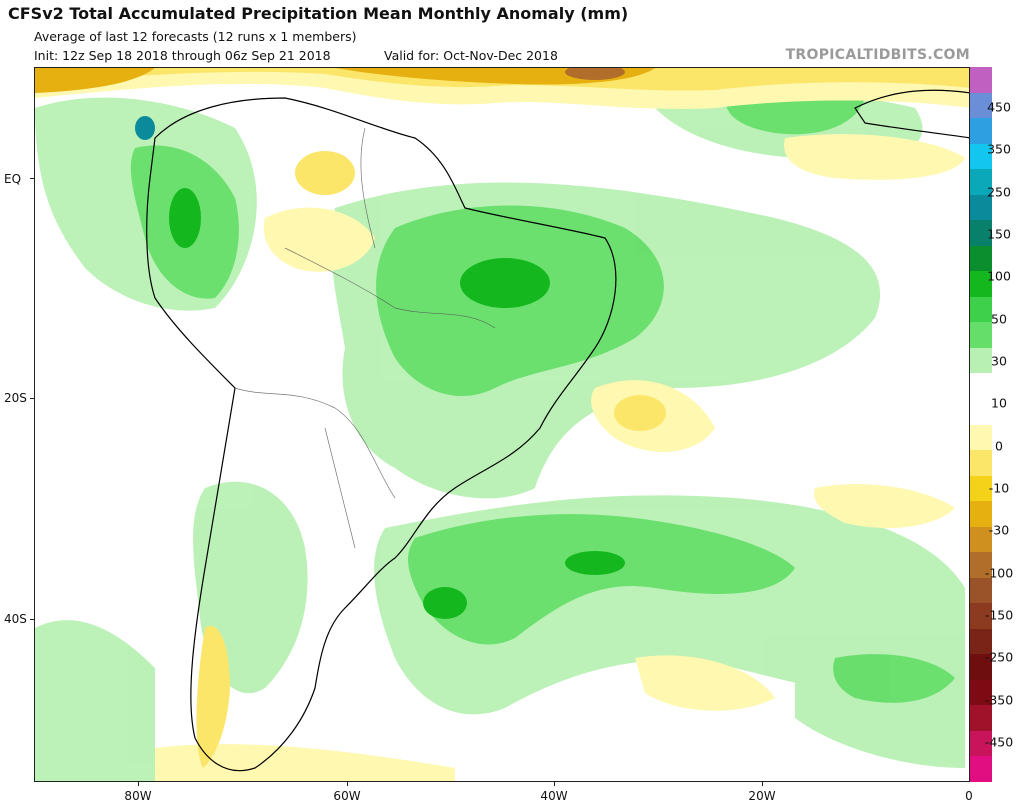  Describe the element at coordinates (145, 128) in the screenshot. I see `wet-anomaly-teal` at that location.